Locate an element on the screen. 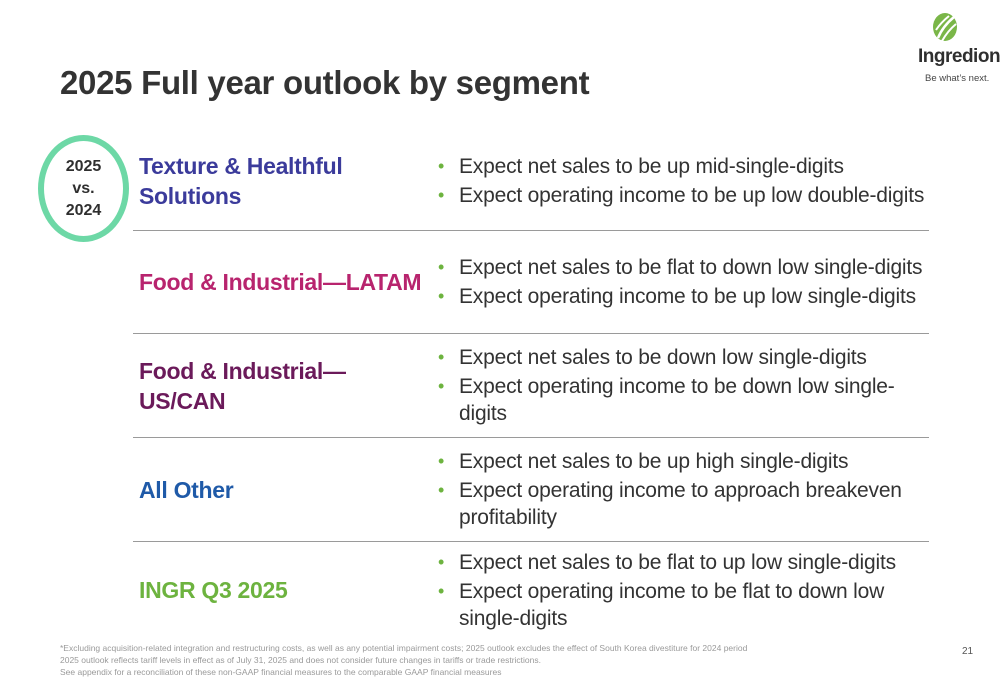  segment-name-line: INGR Q3 2025 is located at coordinates (213, 590).